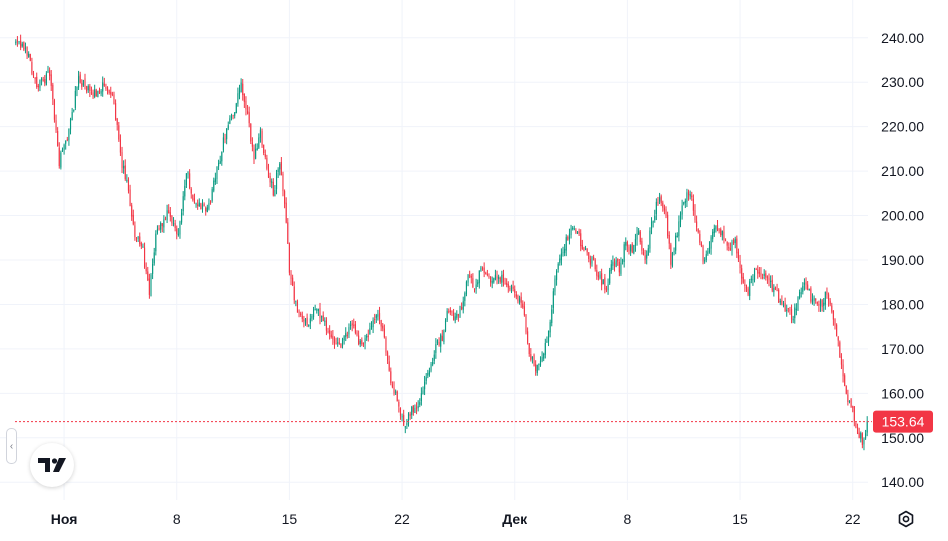 This screenshot has width=948, height=541. What do you see at coordinates (64, 519) in the screenshot?
I see `x-tick-label-0: Ноя` at bounding box center [64, 519].